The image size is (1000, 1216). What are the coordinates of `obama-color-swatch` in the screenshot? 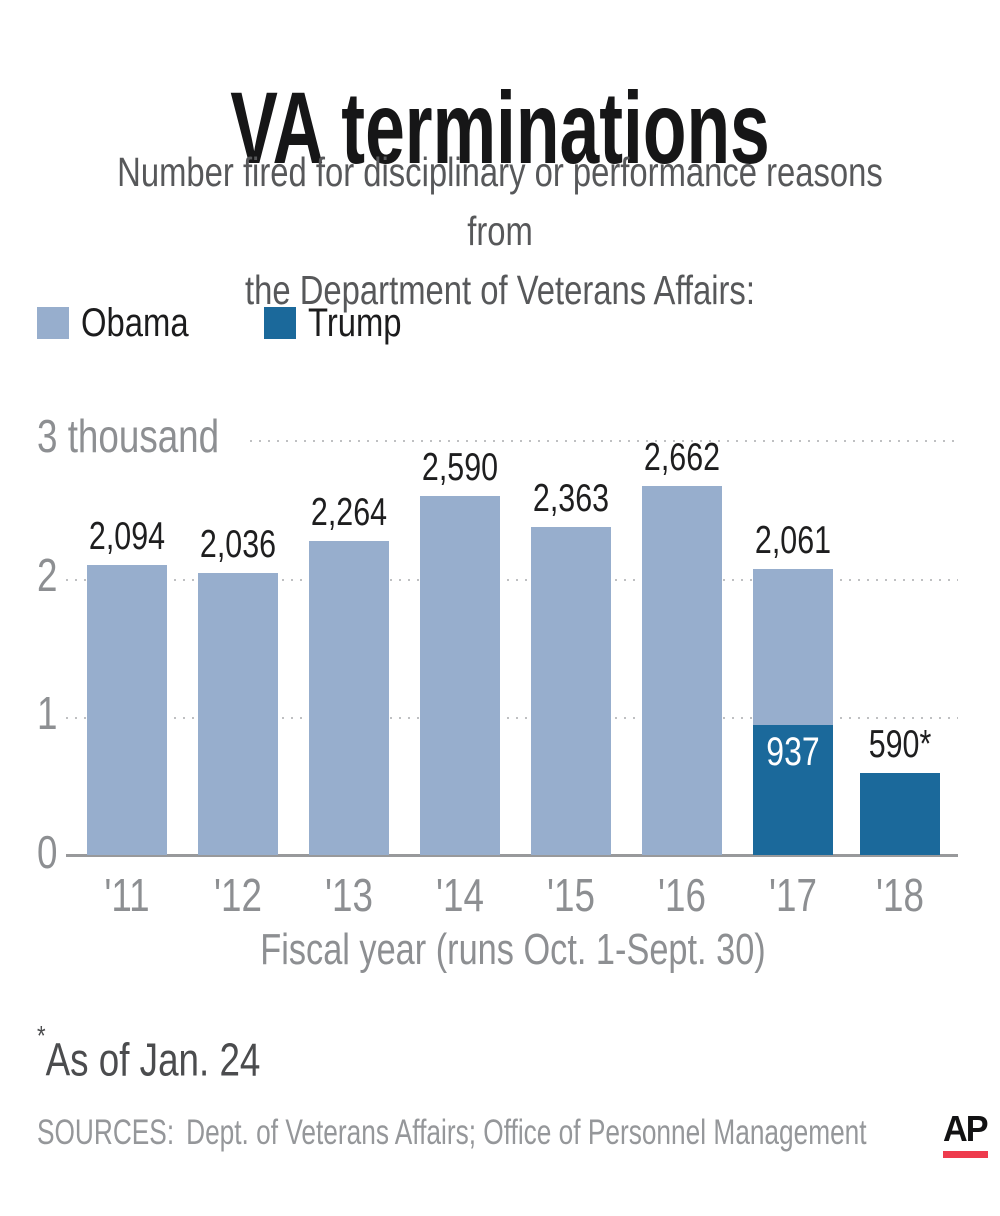 It's located at (53, 323).